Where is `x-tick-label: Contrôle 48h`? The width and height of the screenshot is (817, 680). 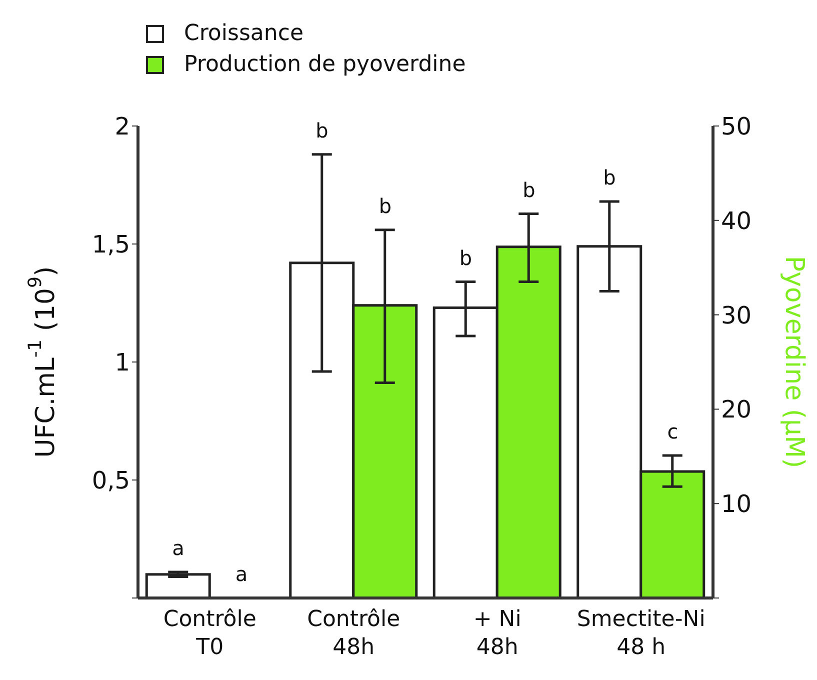
x-tick-label: Contrôle 48h is located at coordinates (353, 633).